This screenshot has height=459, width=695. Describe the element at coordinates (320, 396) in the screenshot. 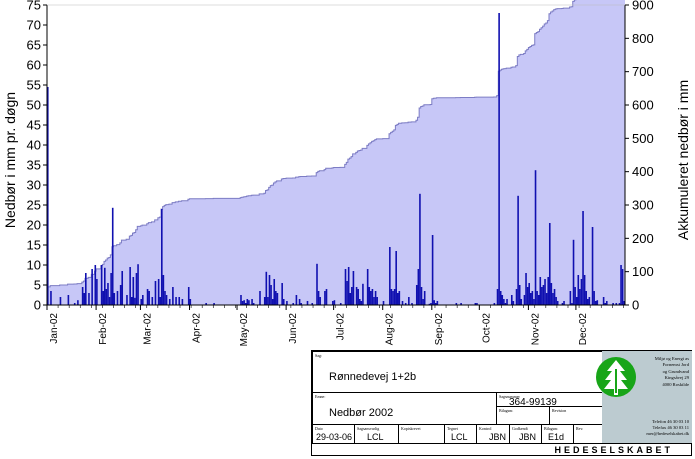

I see `emne-label: Emne:` at that location.